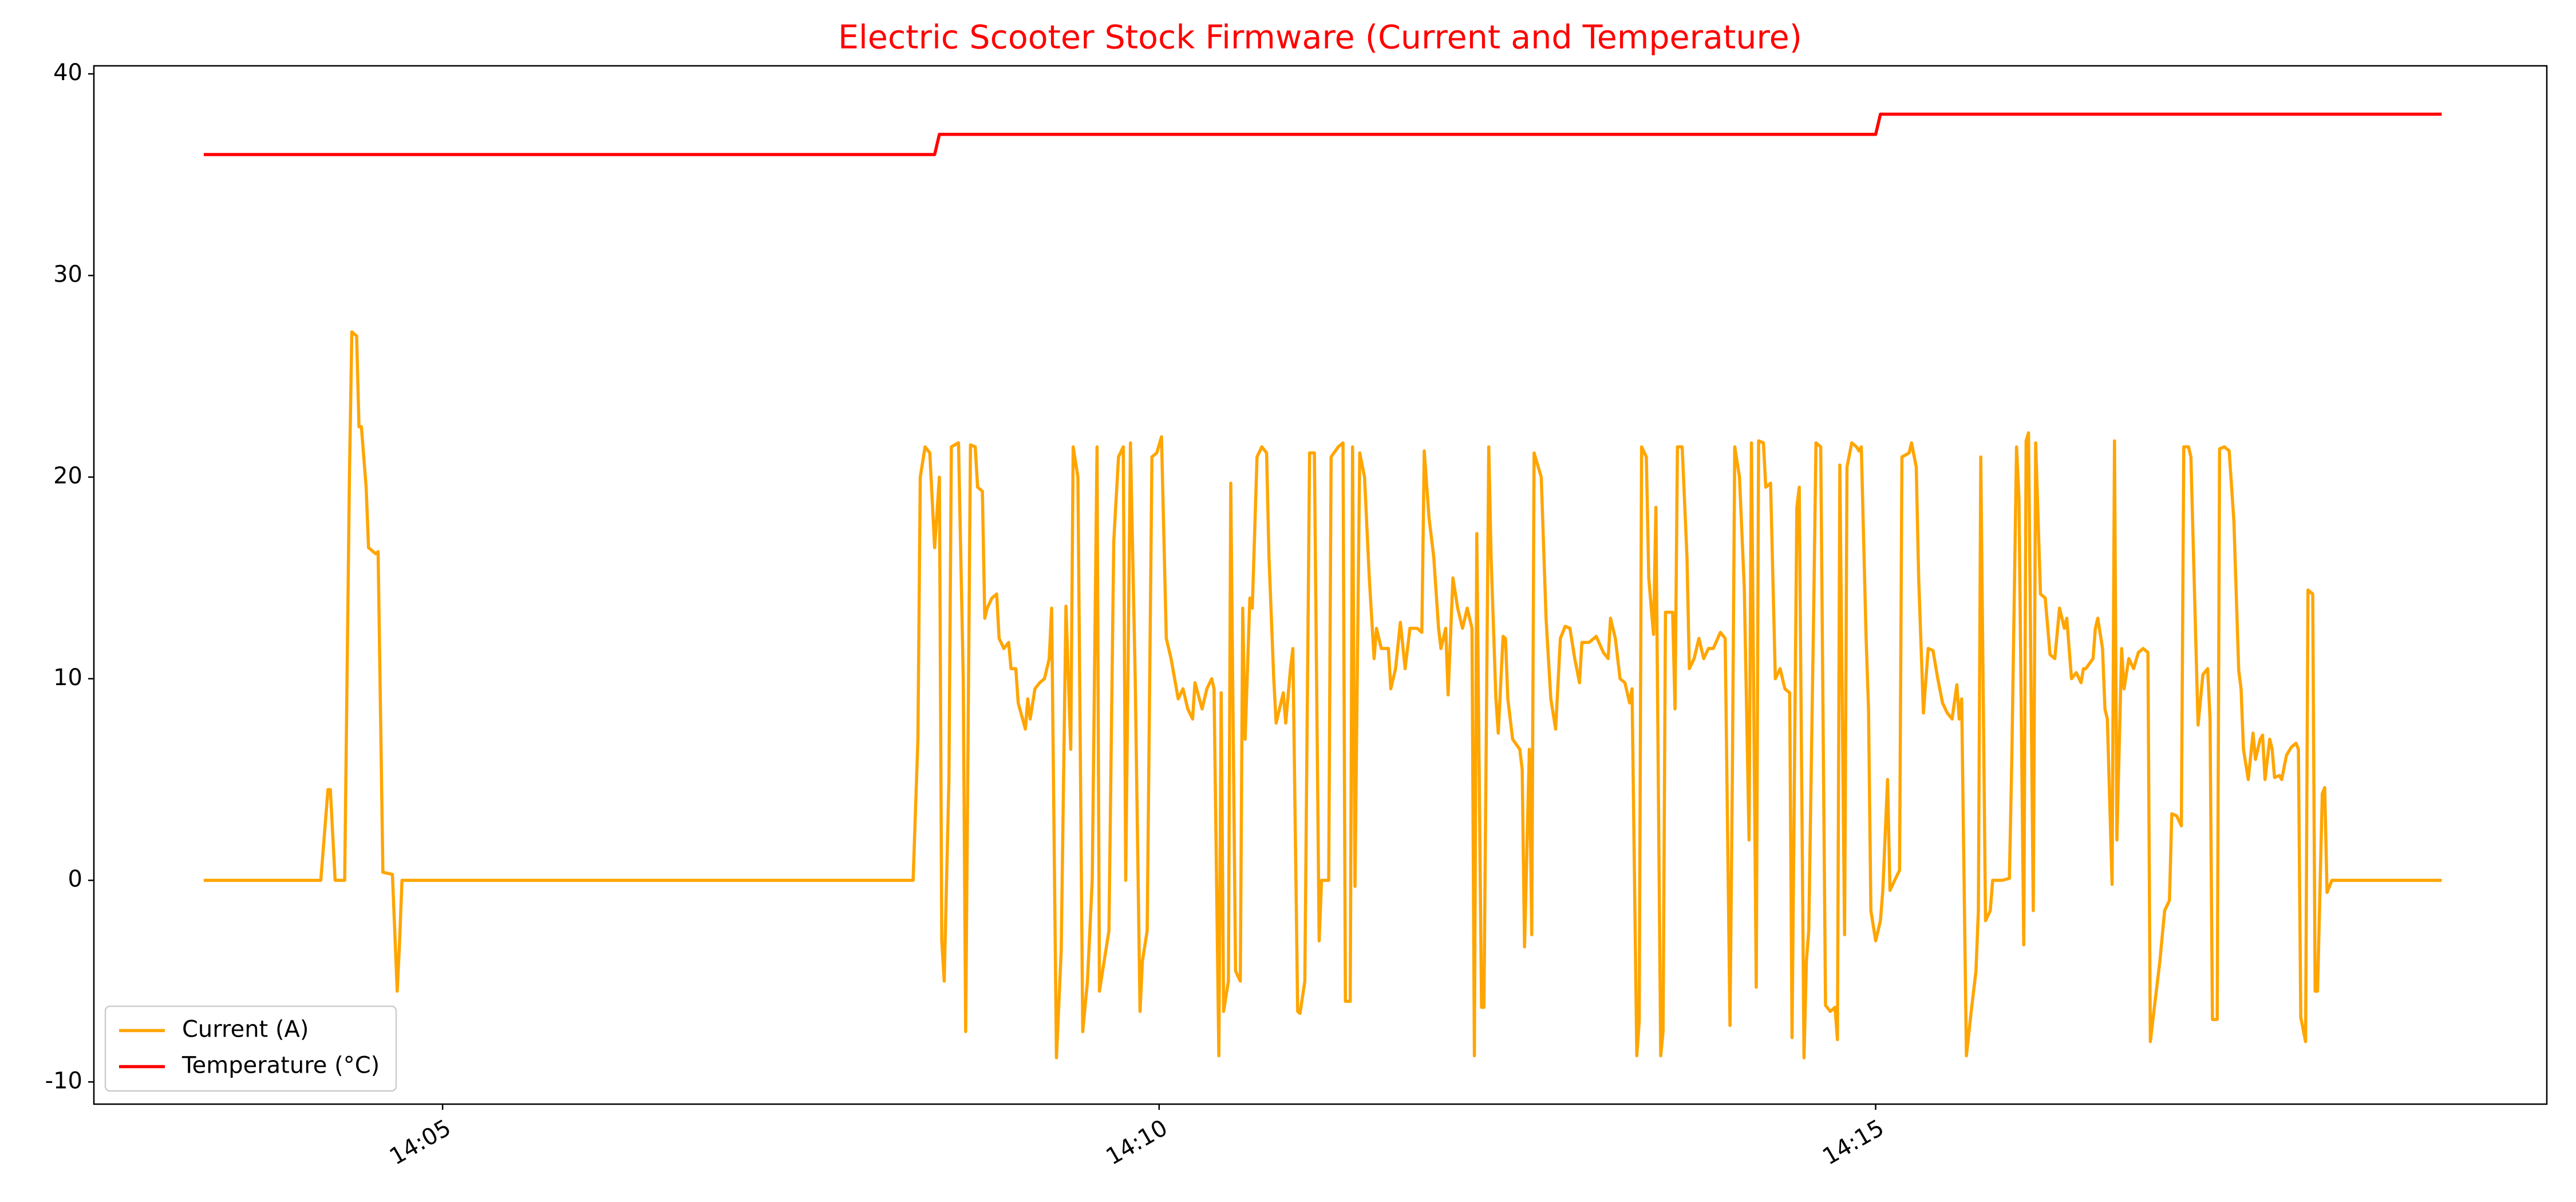 The image size is (2576, 1202). I want to click on y-tick-label: 10, so click(67, 678).